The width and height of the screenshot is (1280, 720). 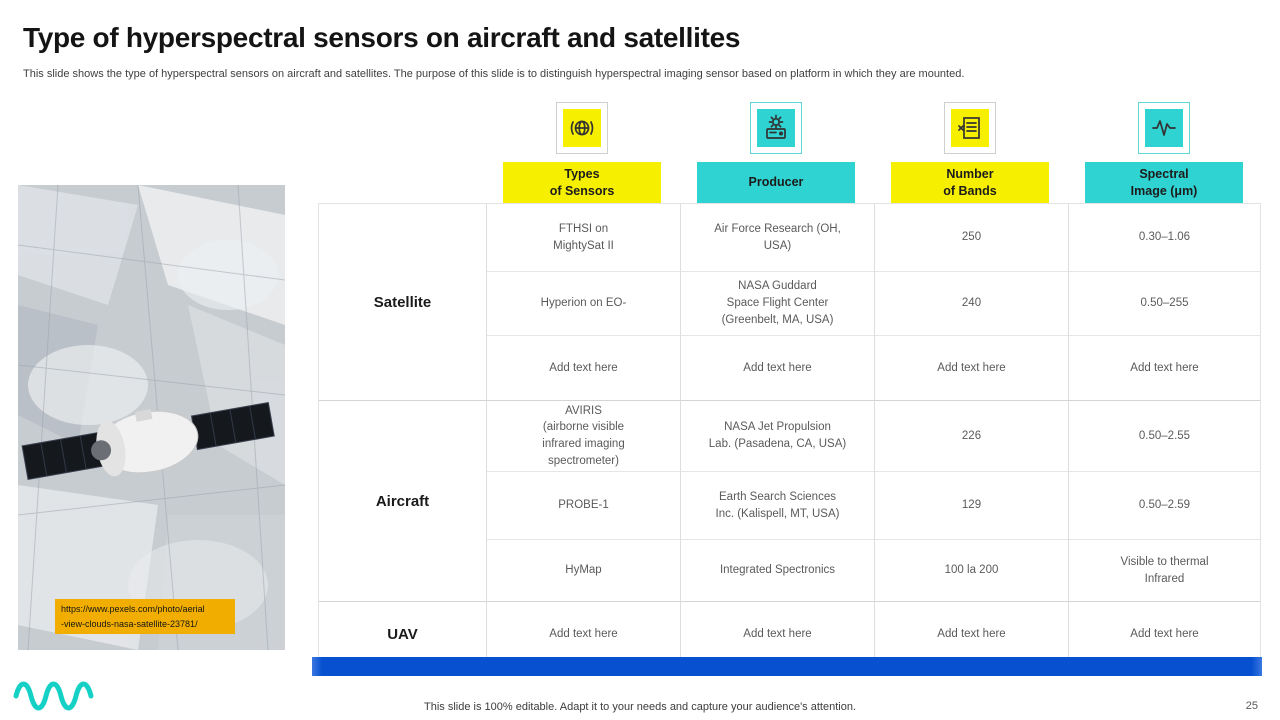 I want to click on satellite-photo-illustration, so click(x=151, y=417).